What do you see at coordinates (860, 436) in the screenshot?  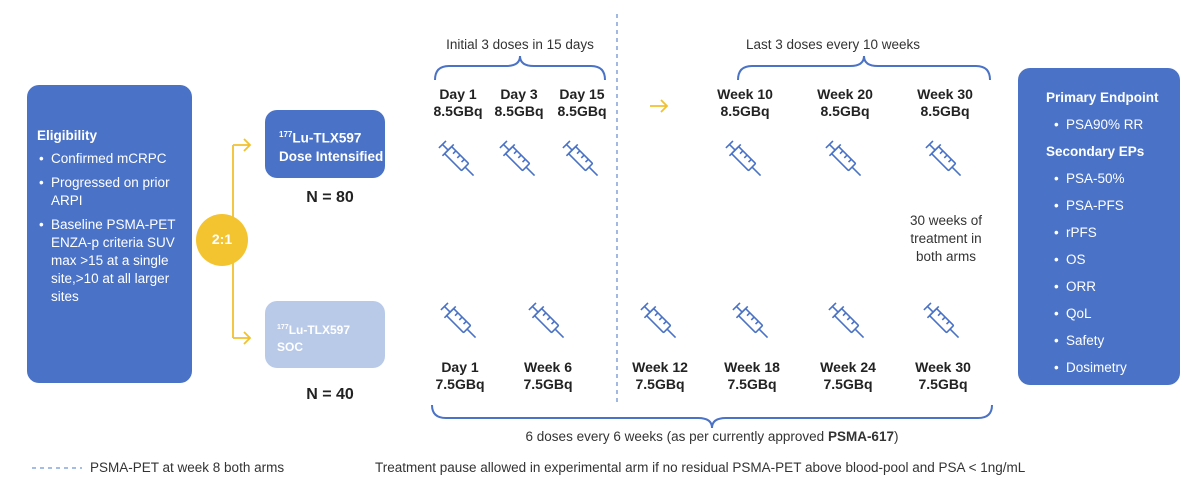 I see `text-bold: PSMA-617` at bounding box center [860, 436].